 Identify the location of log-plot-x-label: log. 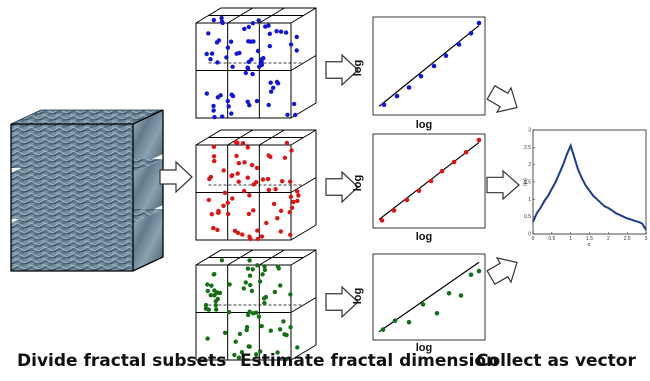
(424, 348).